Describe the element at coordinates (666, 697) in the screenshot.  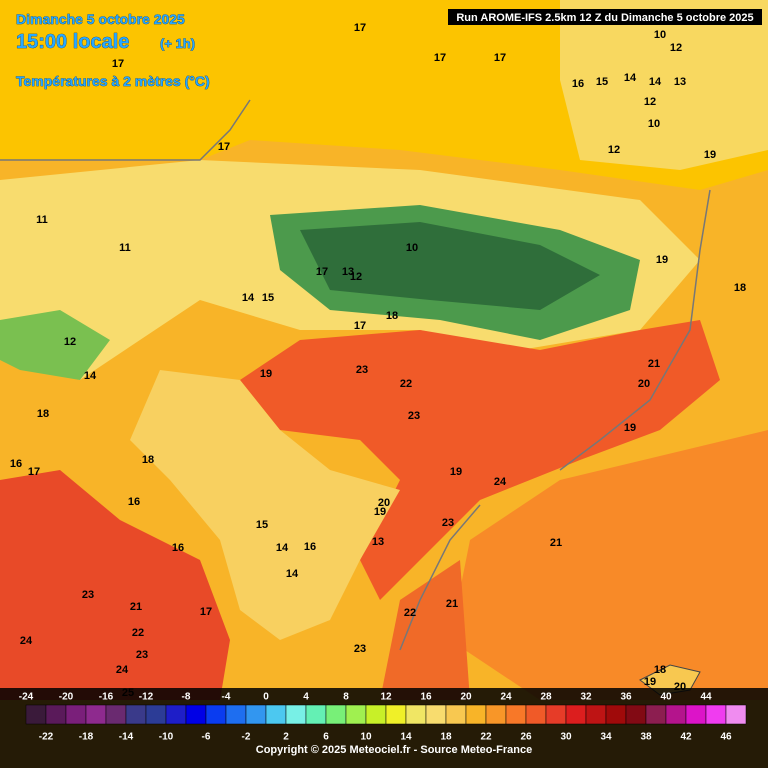
I see `legend-label: 40` at that location.